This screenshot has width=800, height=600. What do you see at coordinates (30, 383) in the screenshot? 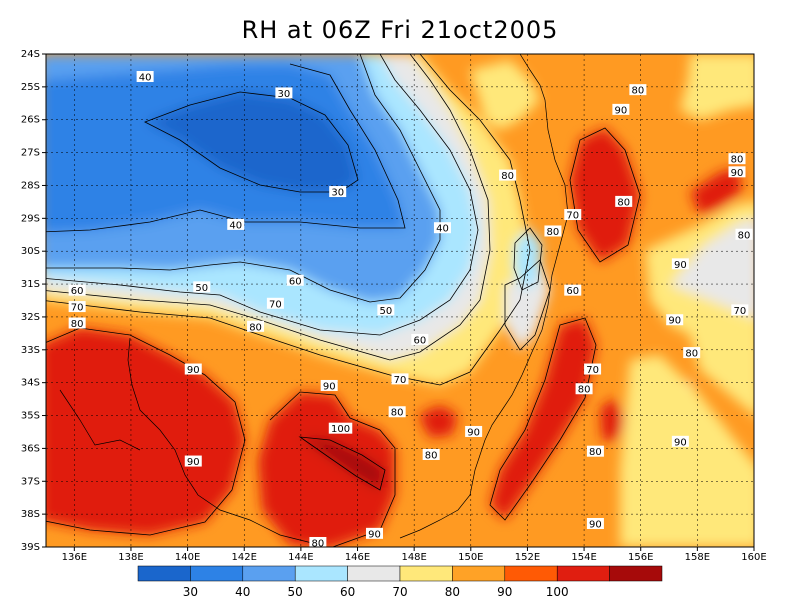
I see `y-tick-label: 34S` at bounding box center [30, 383].